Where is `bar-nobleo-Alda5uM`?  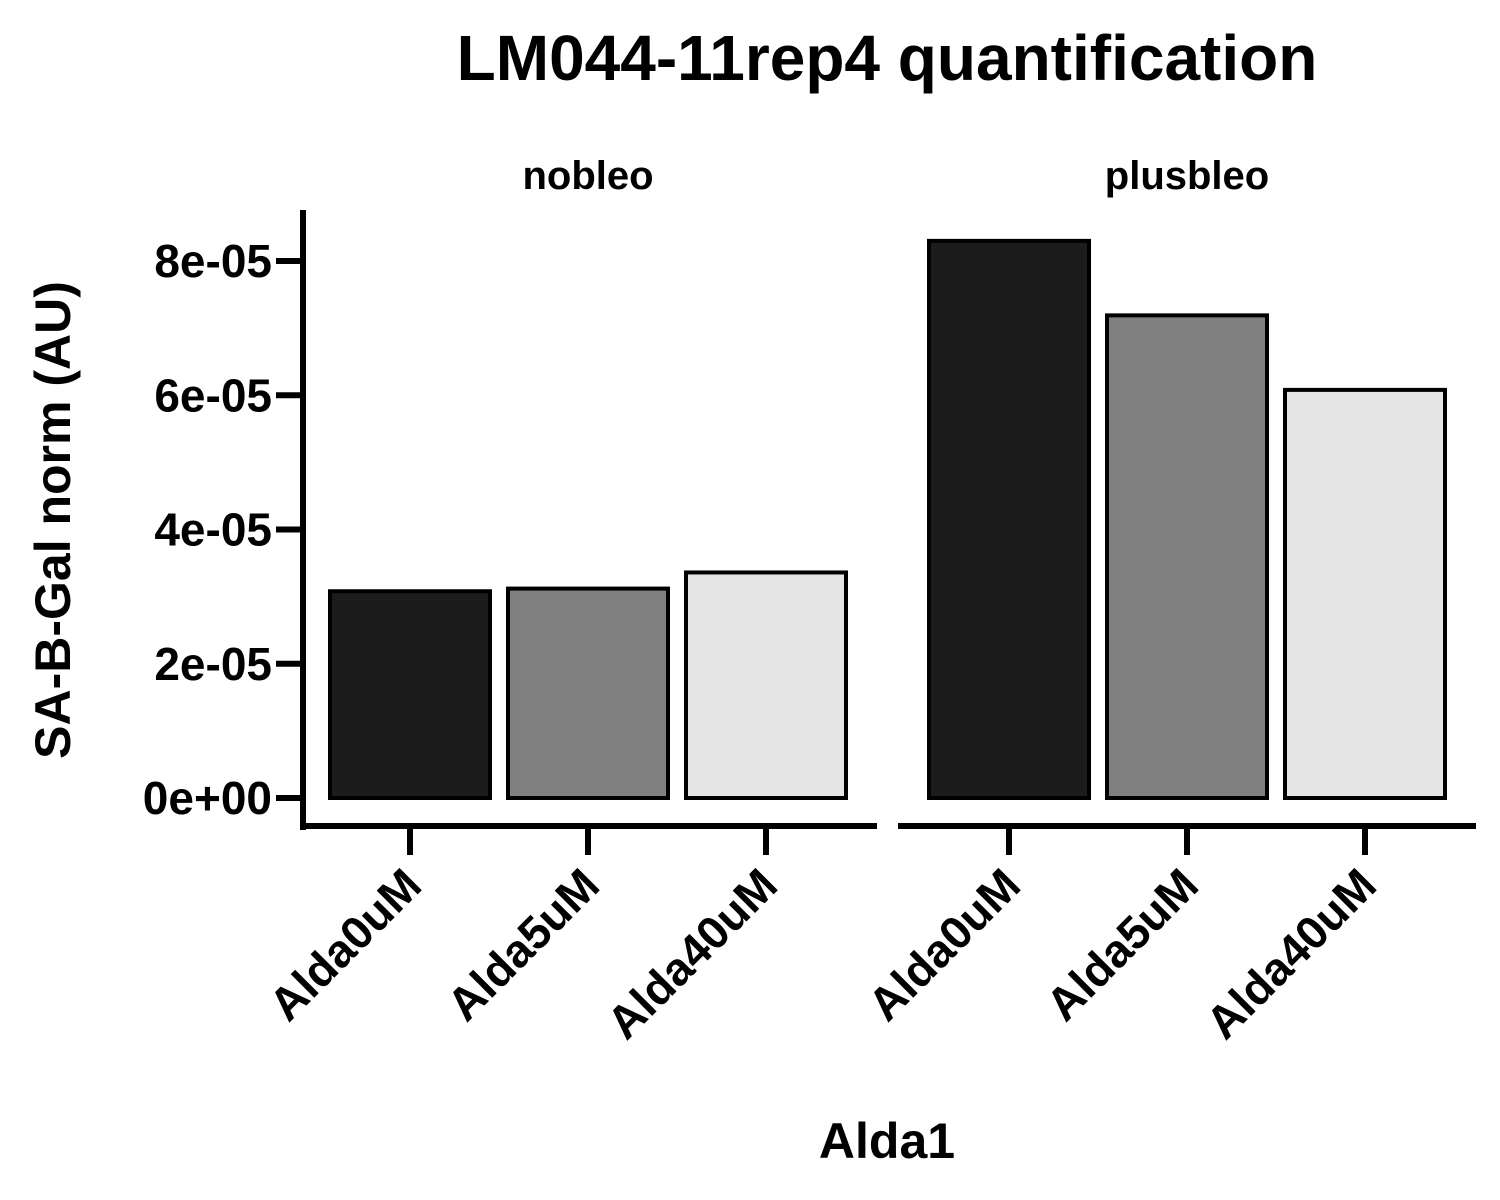
bar-nobleo-Alda5uM is located at coordinates (588, 693).